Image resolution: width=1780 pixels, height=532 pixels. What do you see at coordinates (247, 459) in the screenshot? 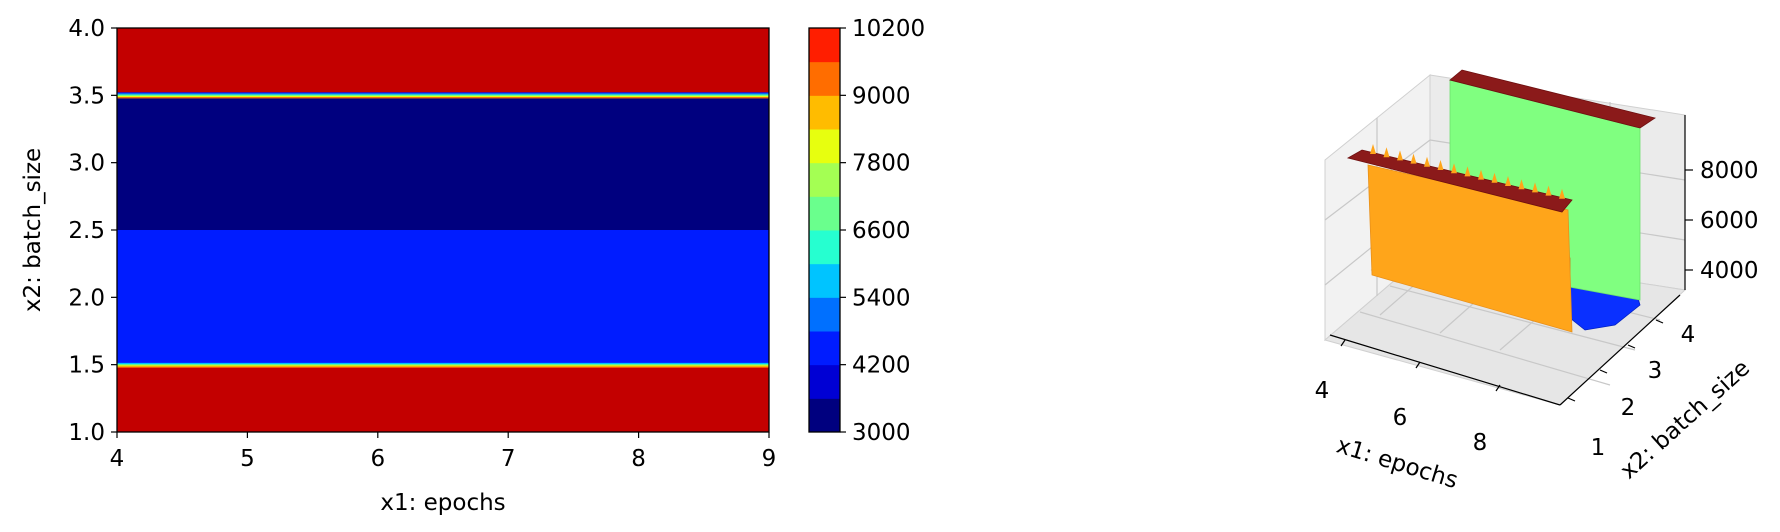
I see `x-tick-label: 5` at bounding box center [247, 459].